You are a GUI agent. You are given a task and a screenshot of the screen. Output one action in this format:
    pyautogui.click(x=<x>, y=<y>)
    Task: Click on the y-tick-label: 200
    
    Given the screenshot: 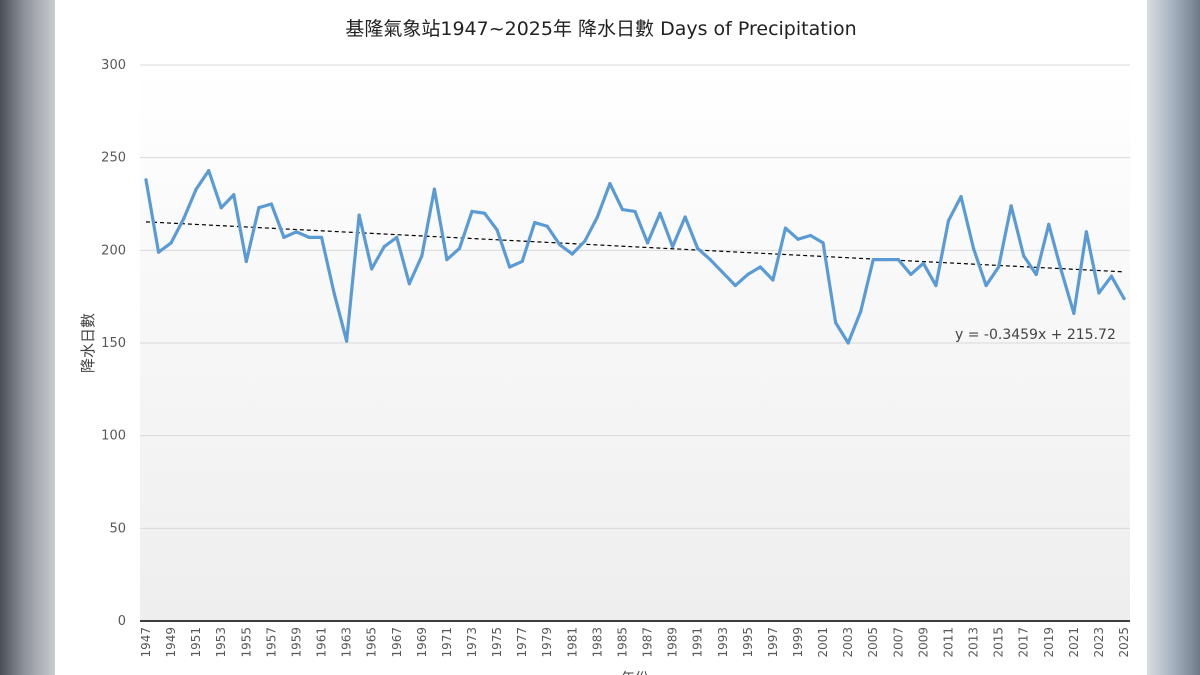 What is the action you would take?
    pyautogui.click(x=113, y=250)
    